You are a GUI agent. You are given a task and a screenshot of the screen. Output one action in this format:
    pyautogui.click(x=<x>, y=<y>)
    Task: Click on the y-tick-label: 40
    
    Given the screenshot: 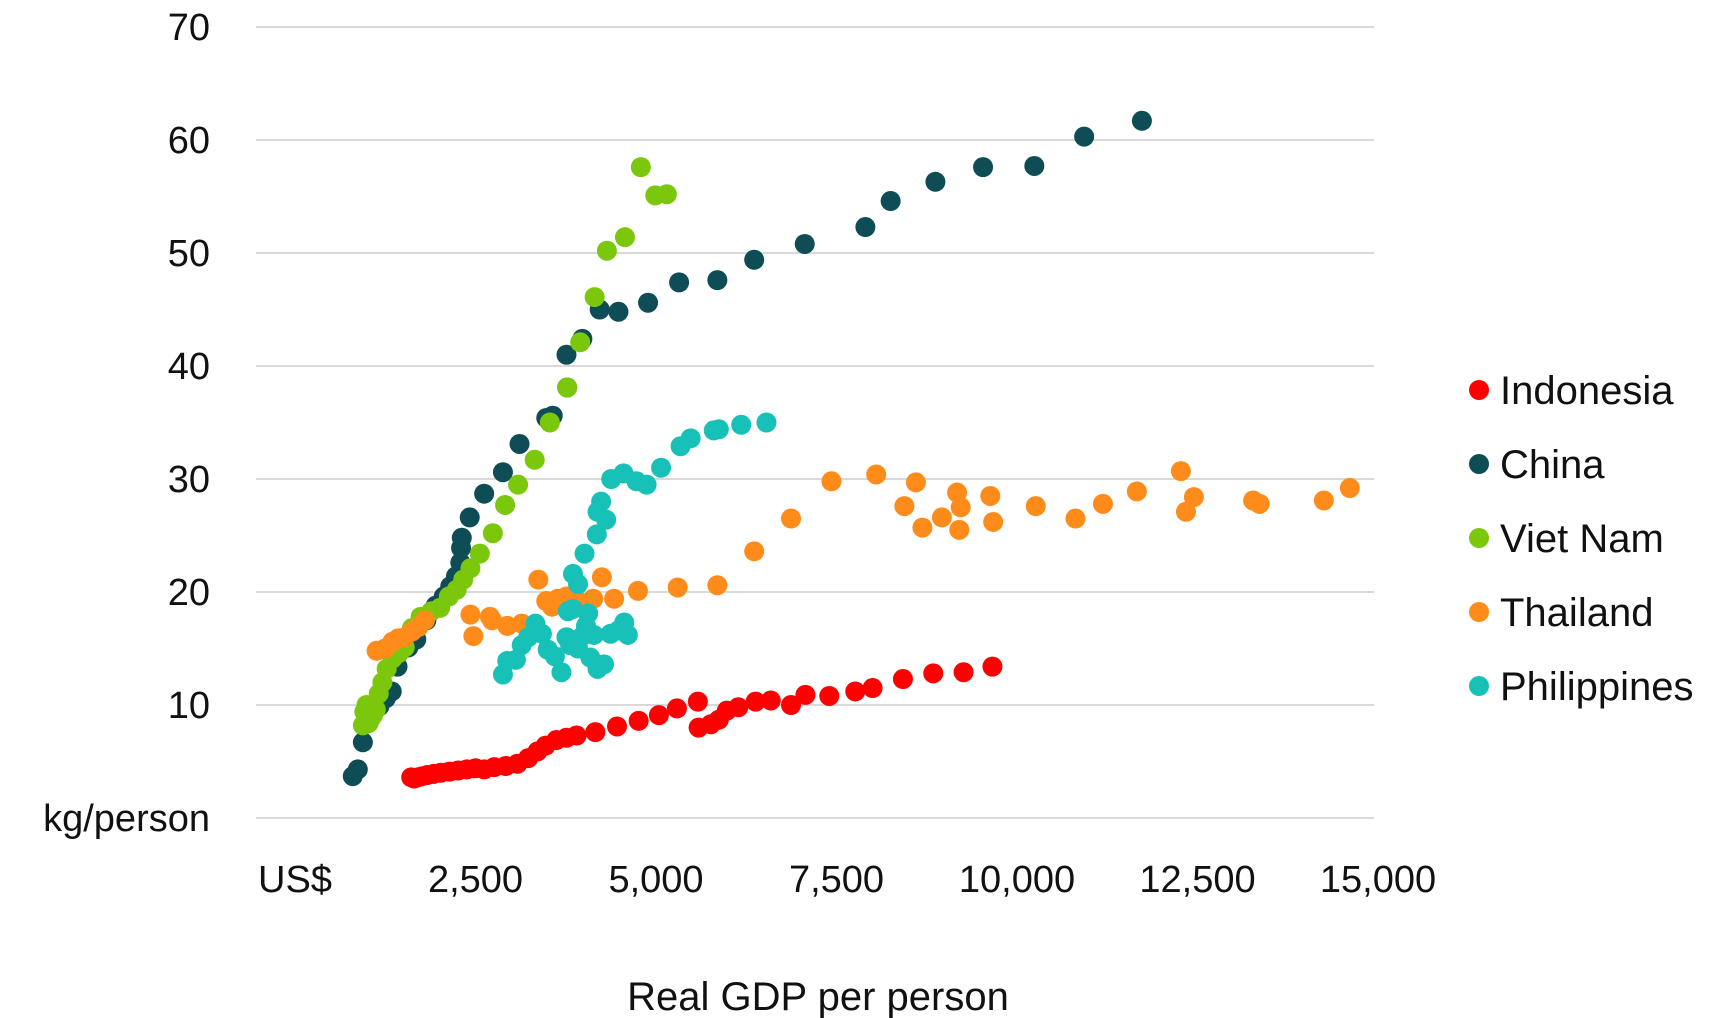 What is the action you would take?
    pyautogui.click(x=189, y=367)
    